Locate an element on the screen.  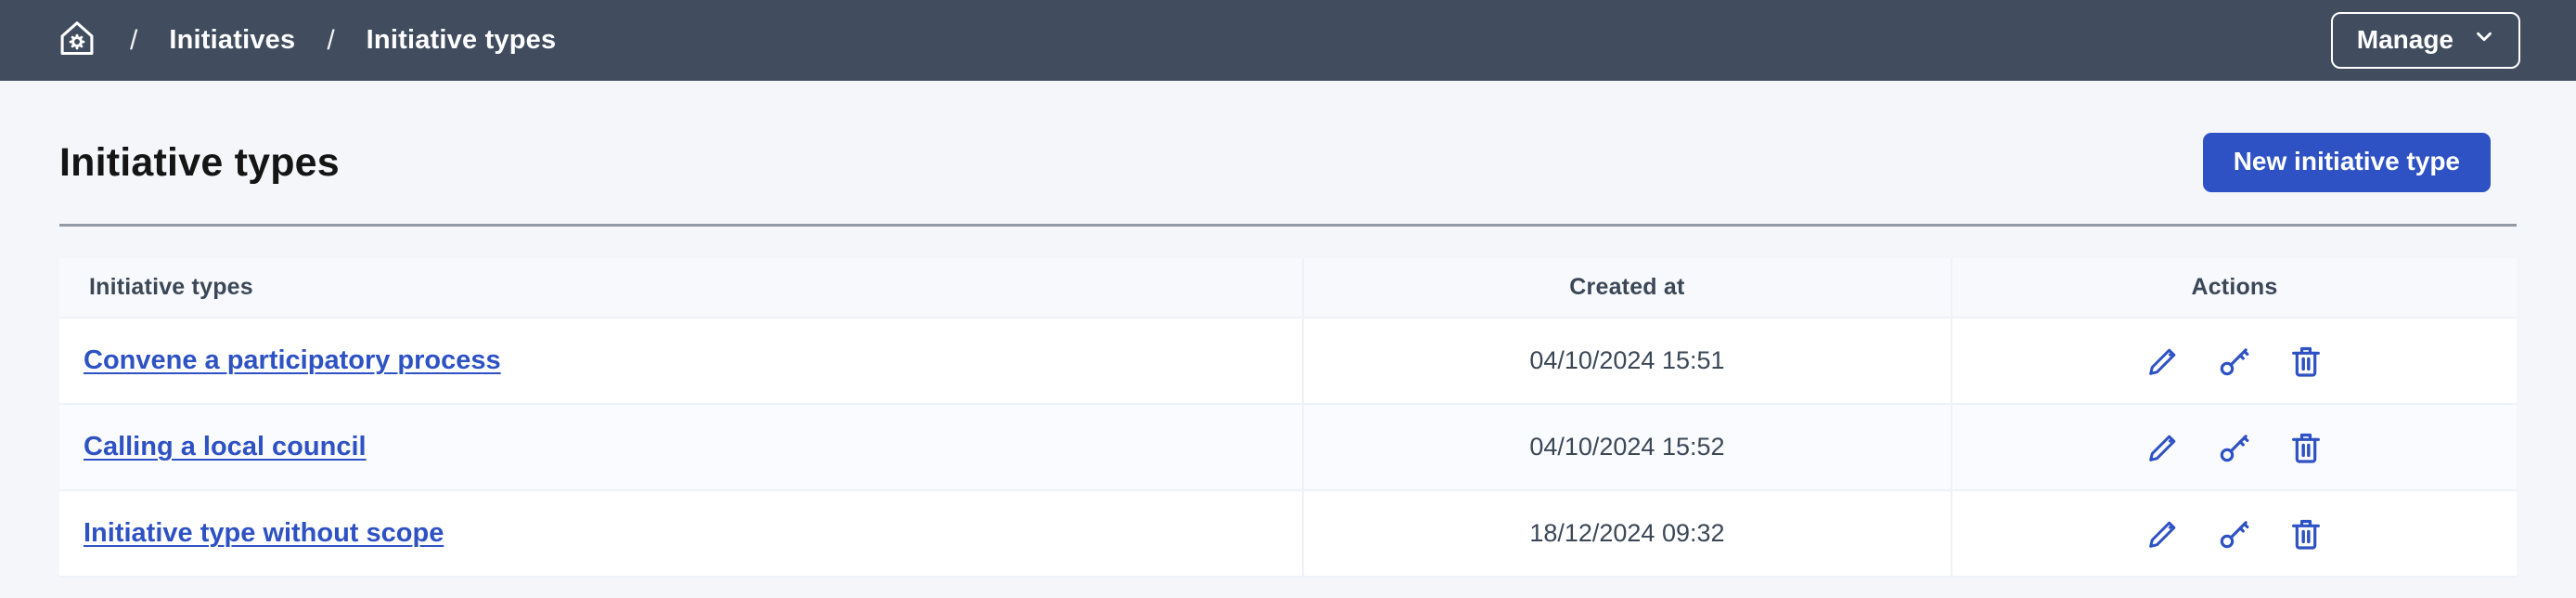
chevron-down-icon is located at coordinates (2484, 39).